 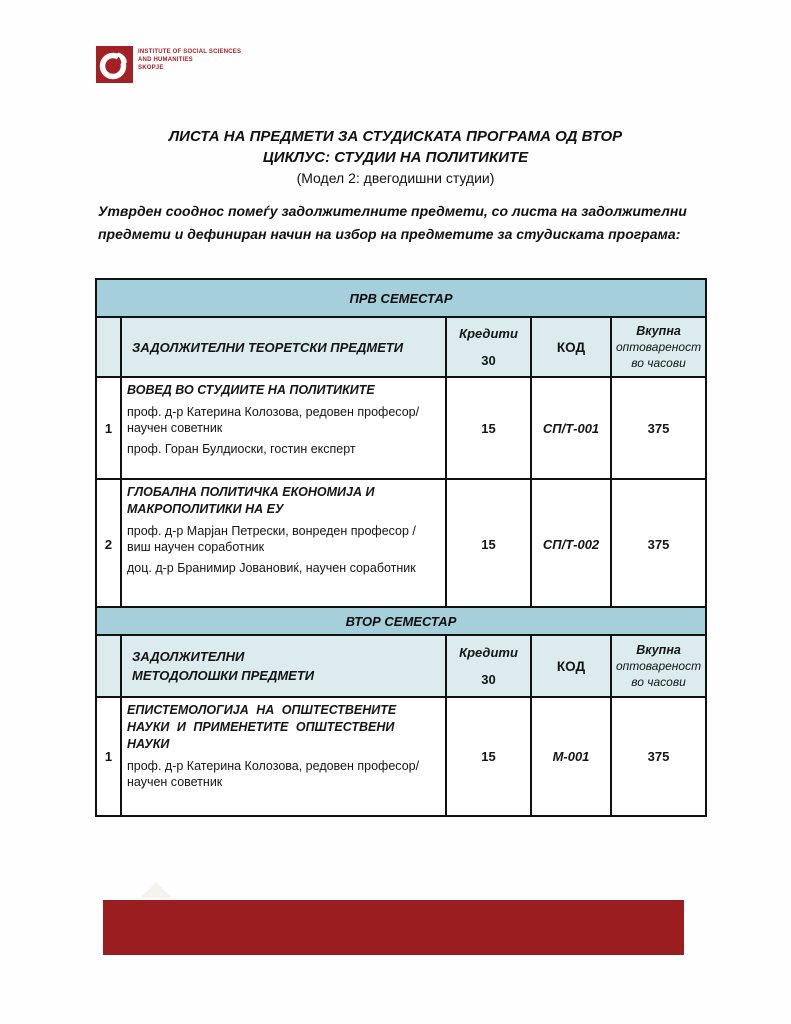 I want to click on institute-name-line: INSTITUTE OF SOCIAL SCIENCES, so click(x=190, y=52).